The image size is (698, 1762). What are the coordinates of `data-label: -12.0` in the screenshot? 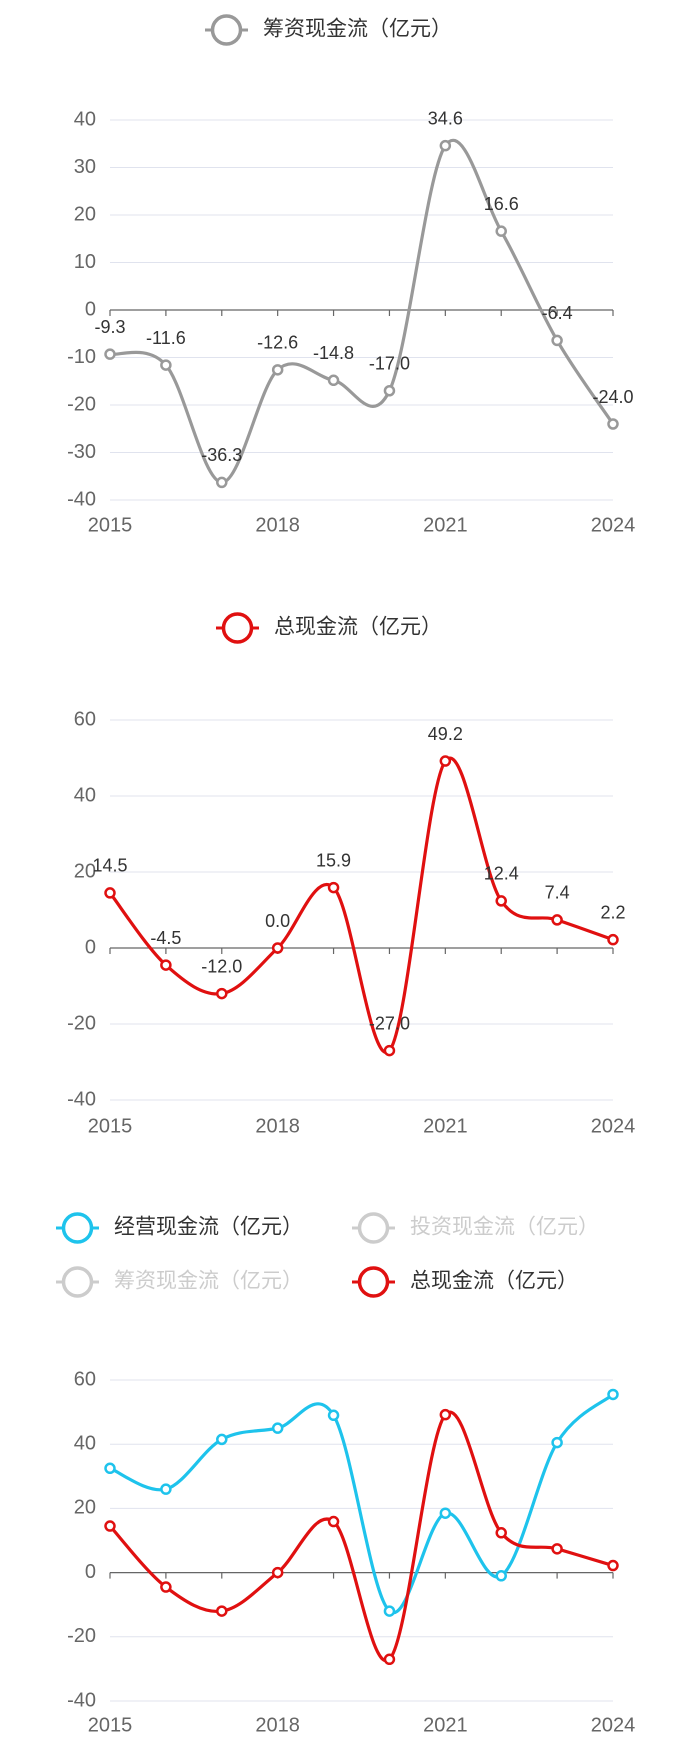 It's located at (221, 966).